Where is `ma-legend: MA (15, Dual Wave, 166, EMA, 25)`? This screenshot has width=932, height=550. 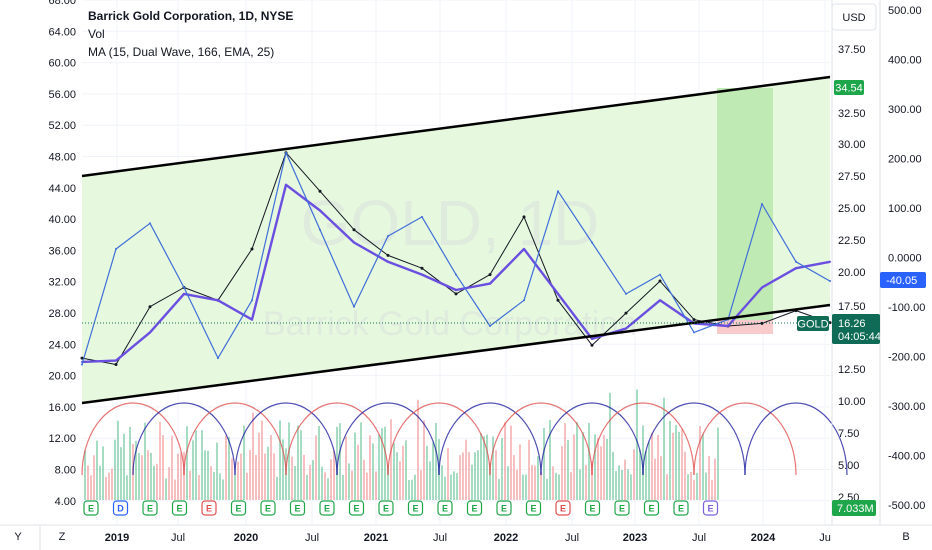
ma-legend: MA (15, Dual Wave, 166, EMA, 25) is located at coordinates (181, 52).